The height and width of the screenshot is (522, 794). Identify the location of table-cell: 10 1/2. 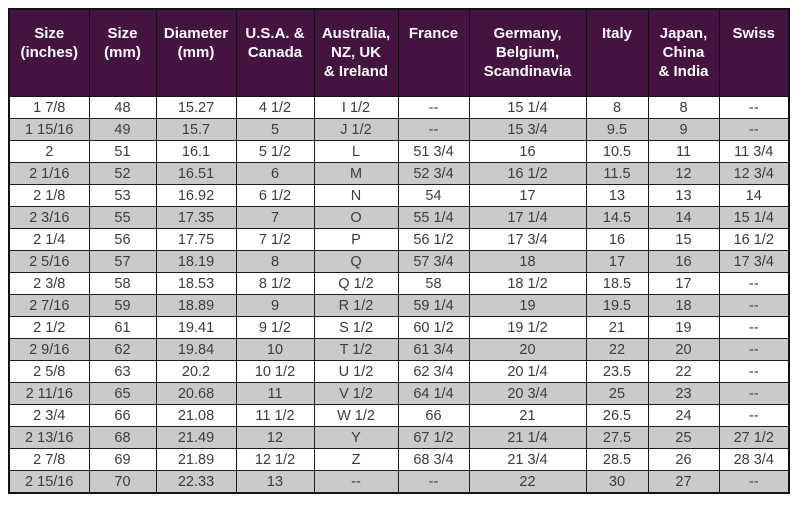
(275, 371).